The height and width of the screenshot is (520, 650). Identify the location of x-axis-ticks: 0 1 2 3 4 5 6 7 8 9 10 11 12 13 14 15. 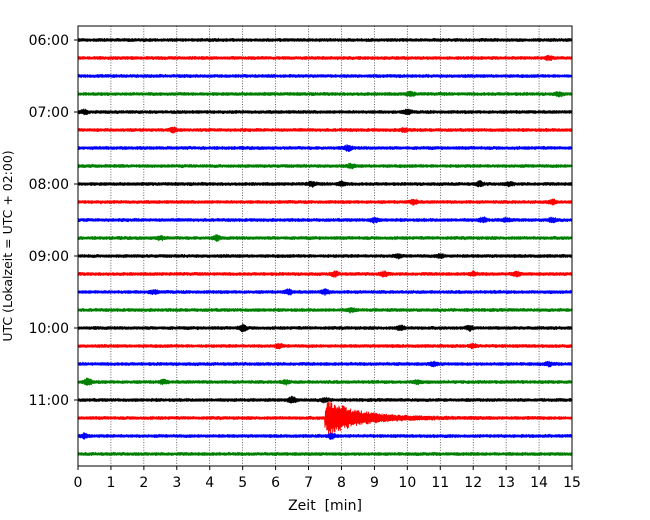
(327, 478).